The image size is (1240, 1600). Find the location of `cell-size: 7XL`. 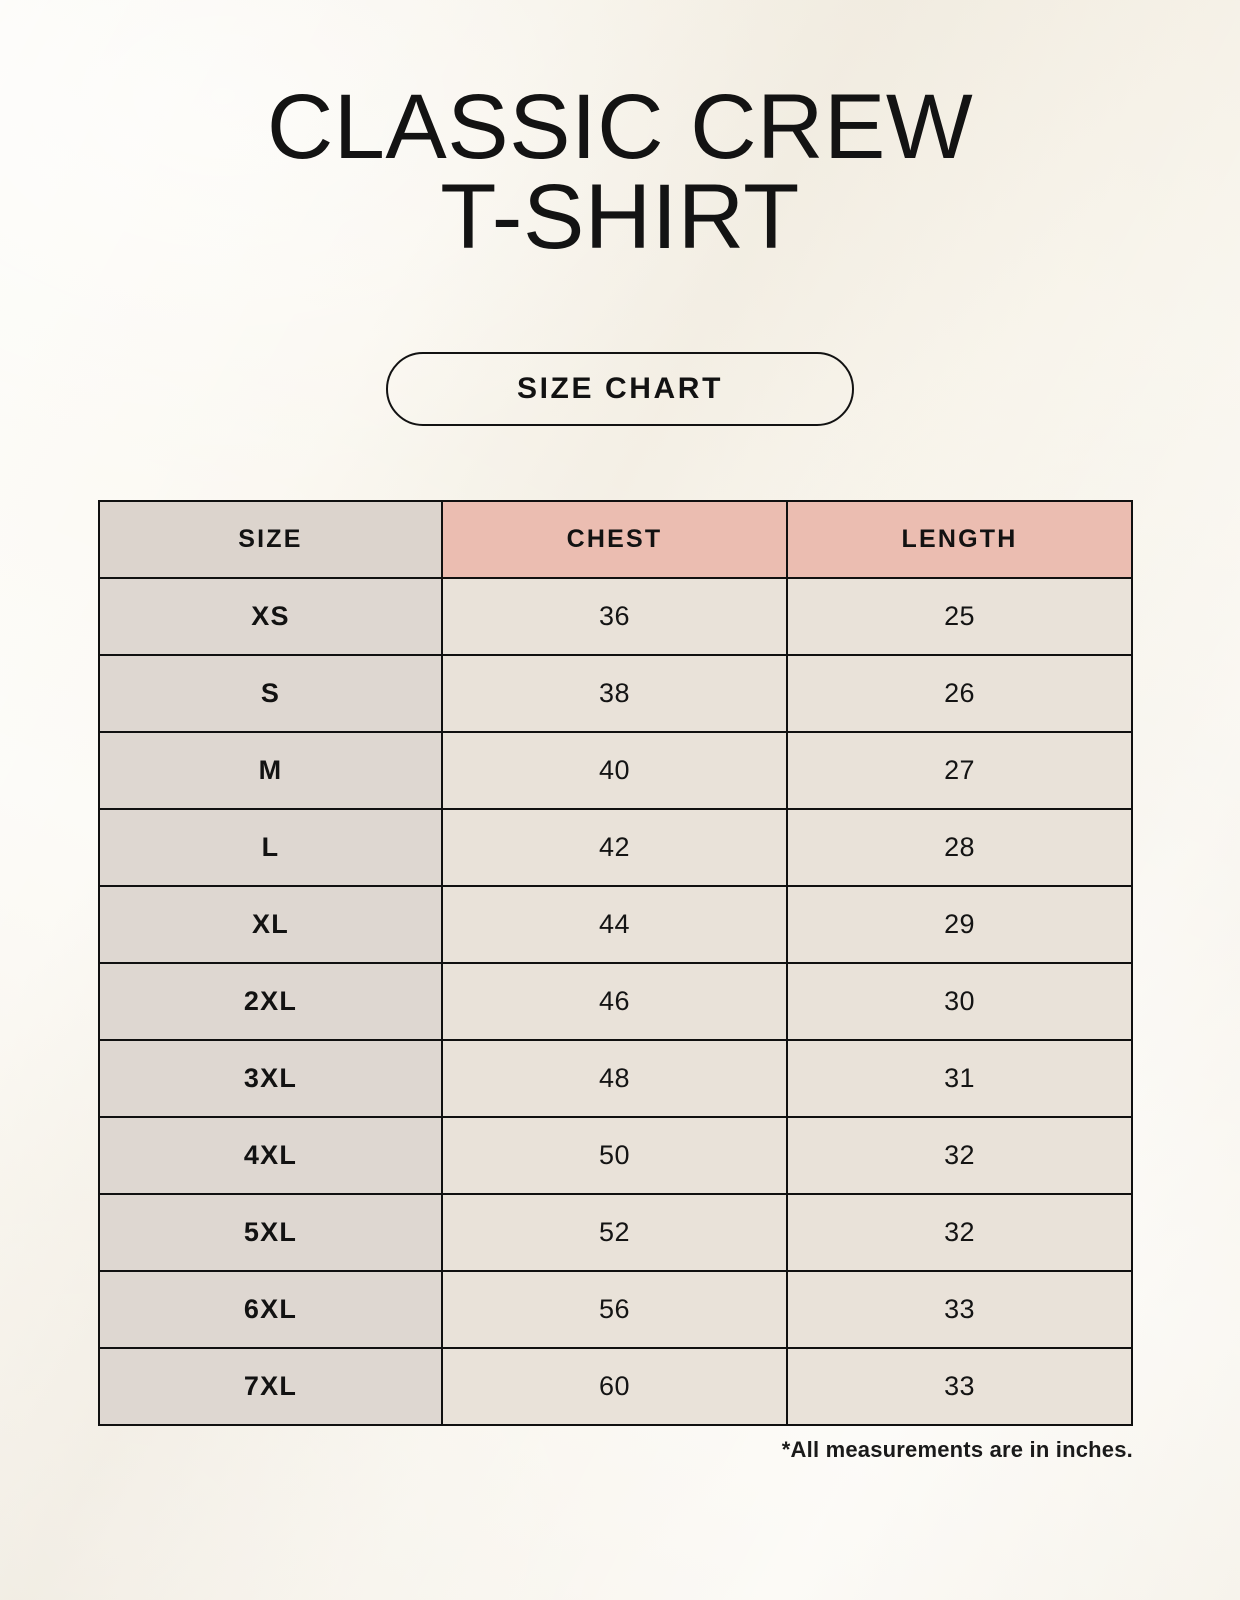

cell-size: 7XL is located at coordinates (270, 1386).